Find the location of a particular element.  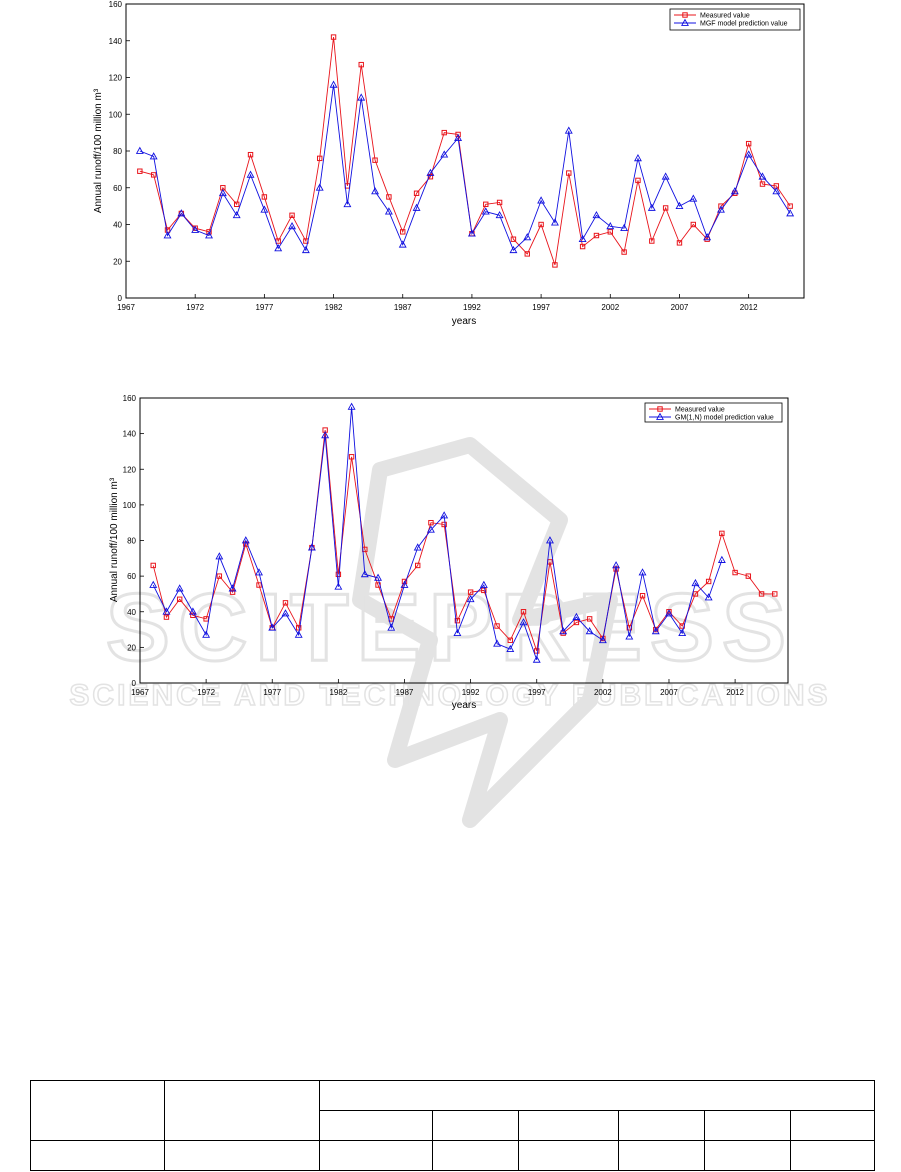

x-tick-label: 2002 is located at coordinates (603, 692).